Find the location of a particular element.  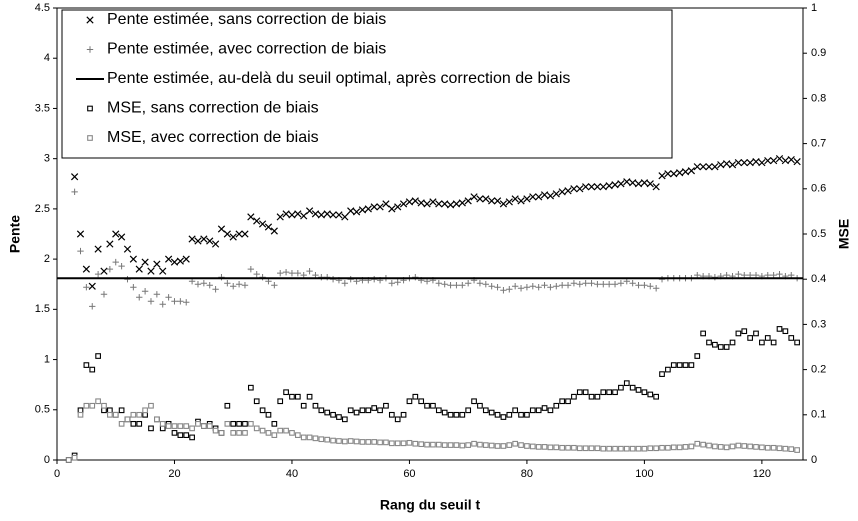

legend-label: Pente estimée, sans correction de biais is located at coordinates (246, 19).